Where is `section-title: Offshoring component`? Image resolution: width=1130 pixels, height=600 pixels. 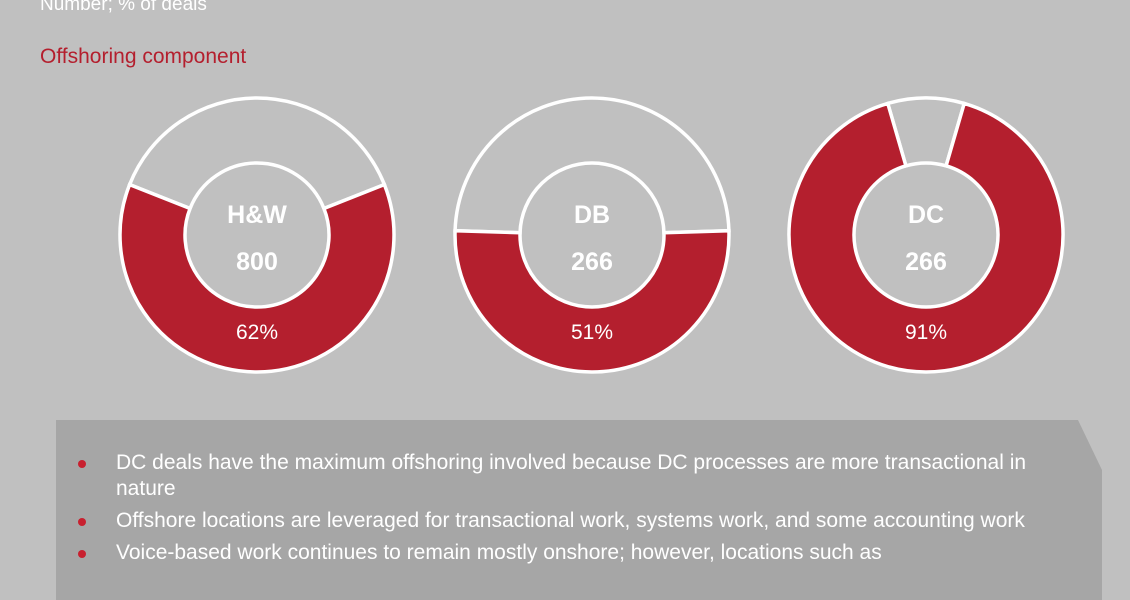
section-title: Offshoring component is located at coordinates (143, 56).